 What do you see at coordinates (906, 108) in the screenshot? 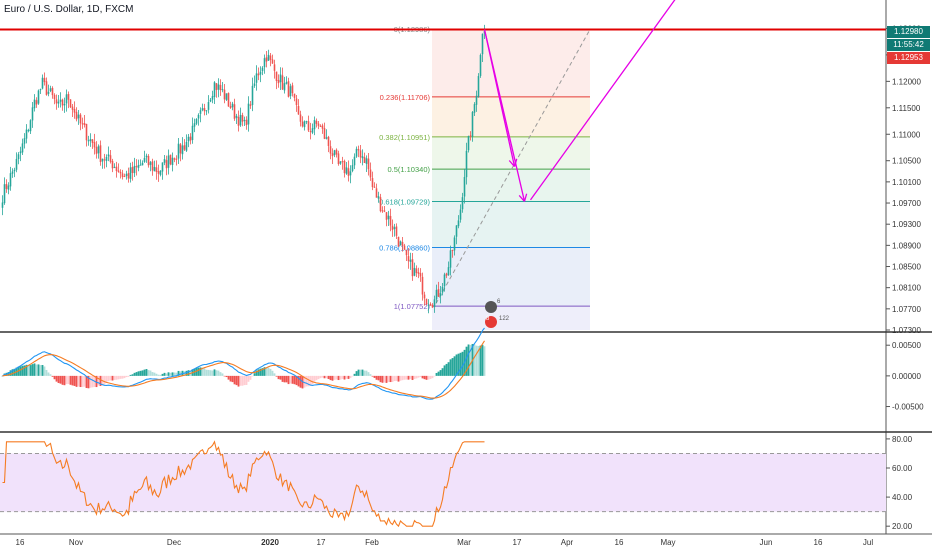
I see `price-axis-label: 1.11500` at bounding box center [906, 108].